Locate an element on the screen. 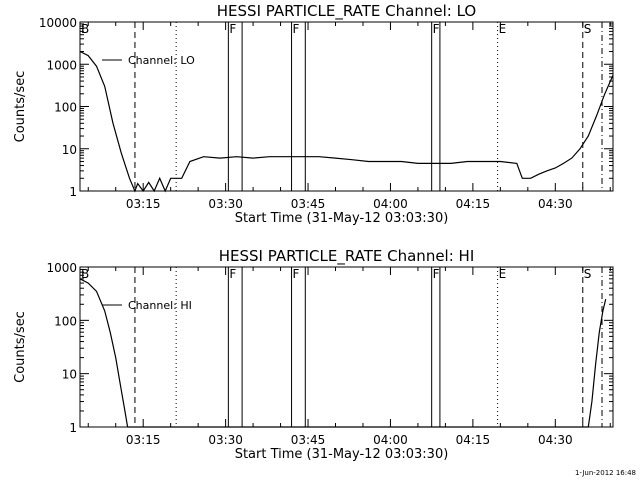  timestamp: 1-Jun-2012 16:48 is located at coordinates (605, 473).